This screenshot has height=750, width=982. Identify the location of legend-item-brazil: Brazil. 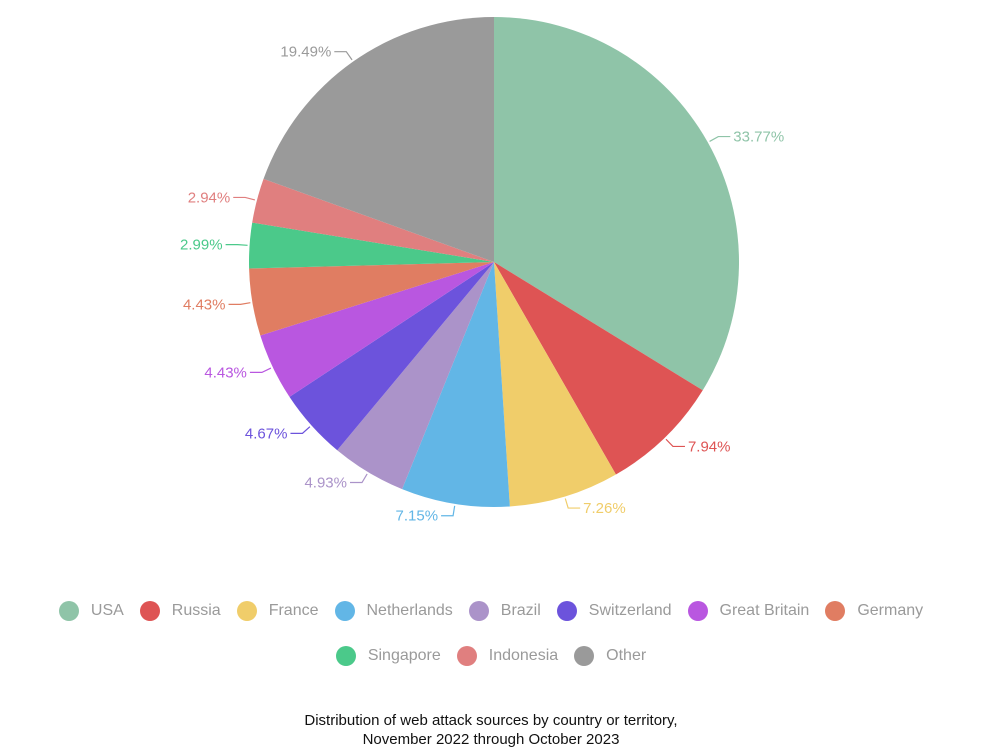
(504, 611).